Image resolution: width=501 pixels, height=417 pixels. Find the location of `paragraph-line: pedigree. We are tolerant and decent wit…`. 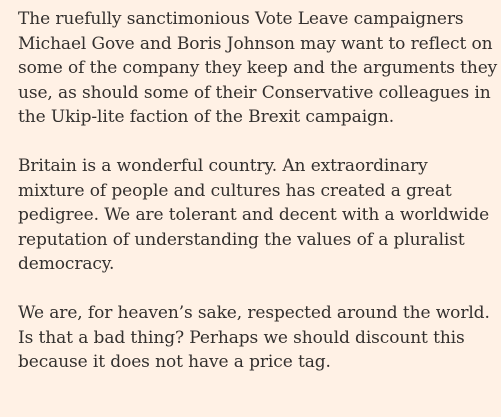

paragraph-line: pedigree. We are tolerant and decent wit… is located at coordinates (254, 215).